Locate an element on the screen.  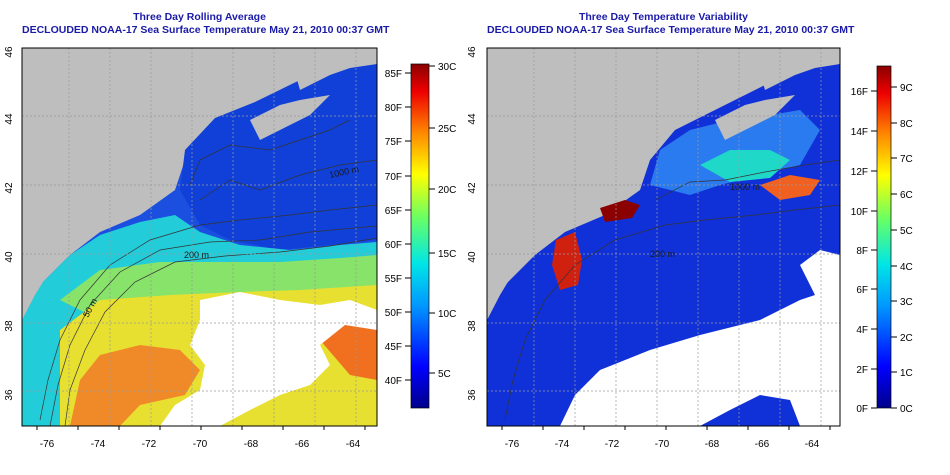
left-x-tick-label: -72 is located at coordinates (149, 444).